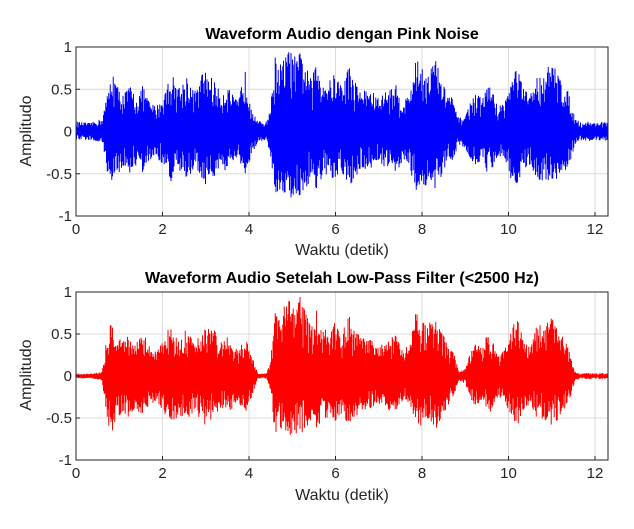 The image size is (634, 529). Describe the element at coordinates (342, 34) in the screenshot. I see `chart-title: Waveform Audio dengan Pink Noise` at that location.